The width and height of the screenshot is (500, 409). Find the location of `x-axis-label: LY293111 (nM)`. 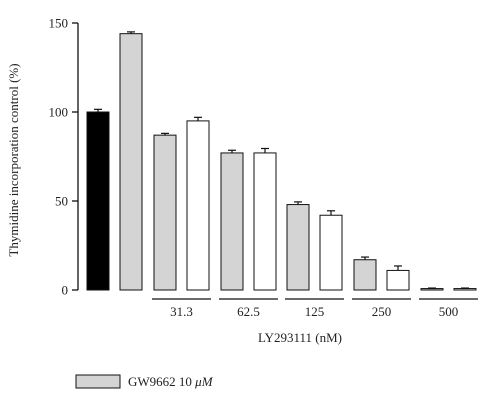

x-axis-label: LY293111 (nM) is located at coordinates (300, 337).